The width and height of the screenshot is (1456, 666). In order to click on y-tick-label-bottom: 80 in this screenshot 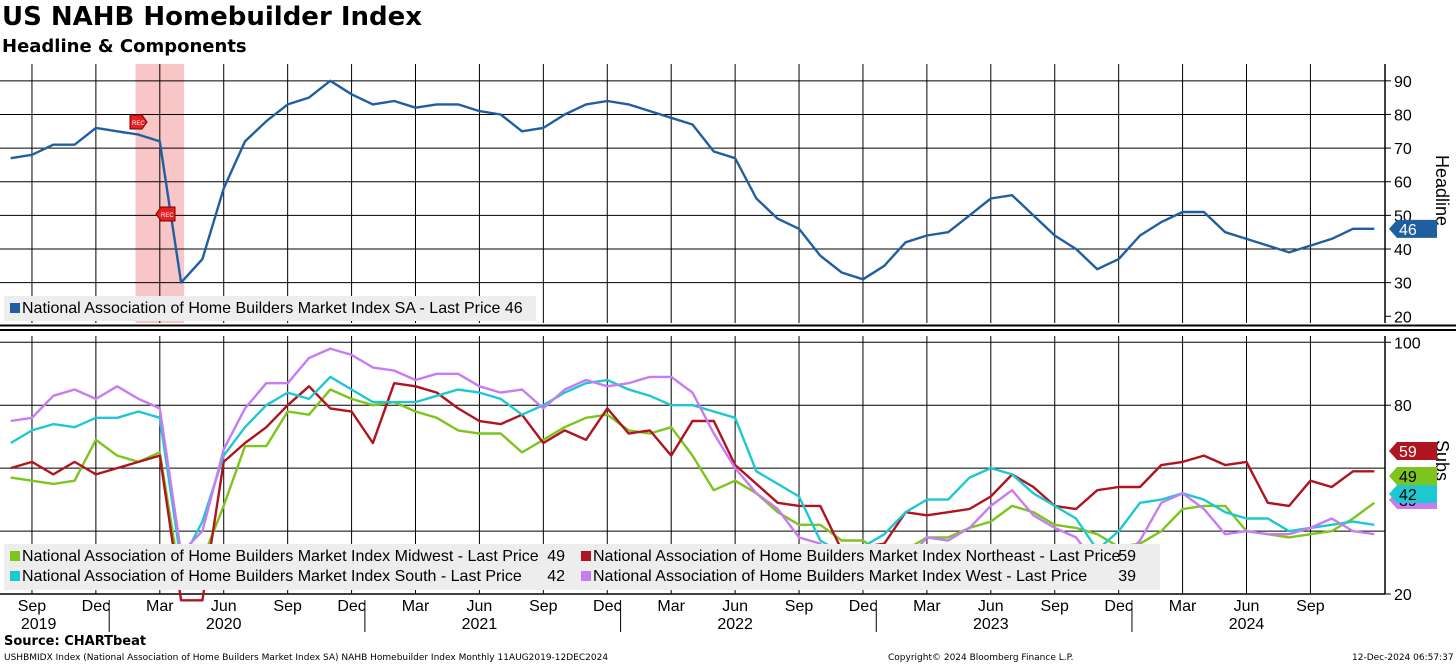, I will do `click(1403, 406)`.